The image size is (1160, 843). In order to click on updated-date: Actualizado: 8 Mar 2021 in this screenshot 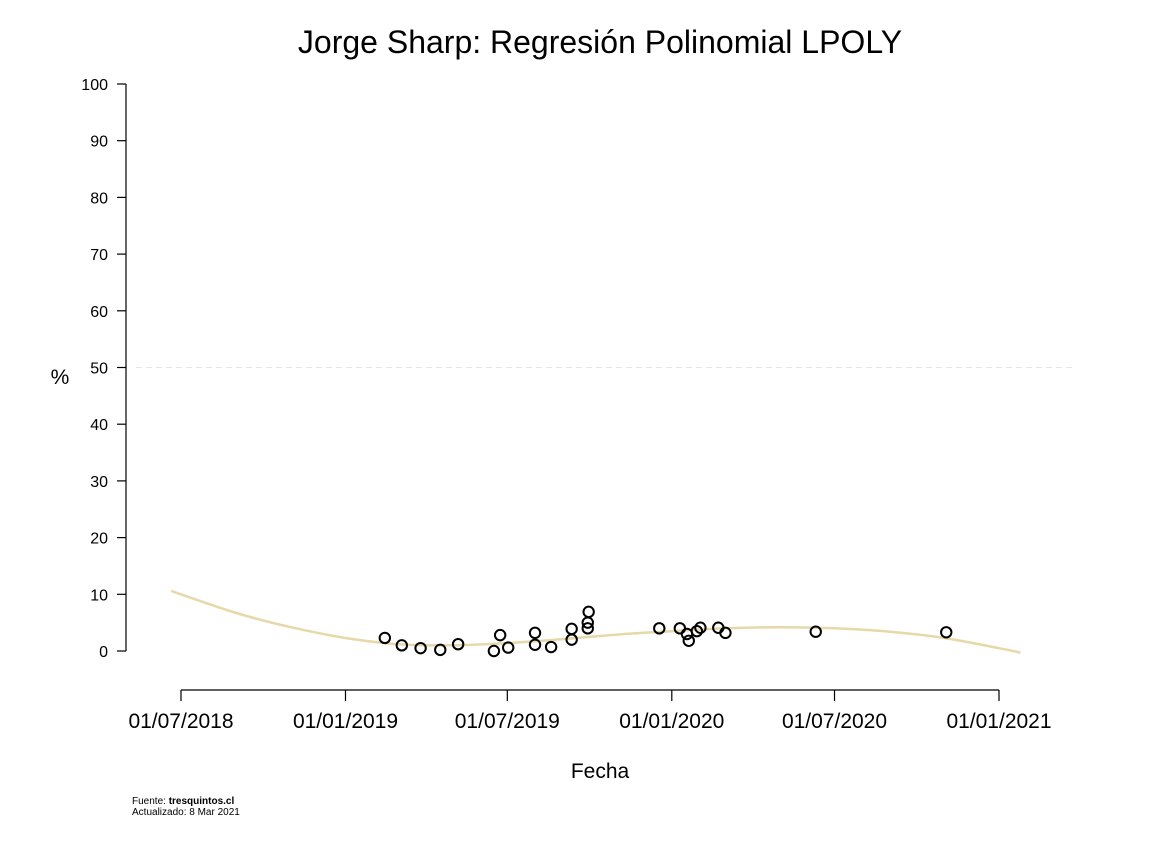, I will do `click(186, 812)`.